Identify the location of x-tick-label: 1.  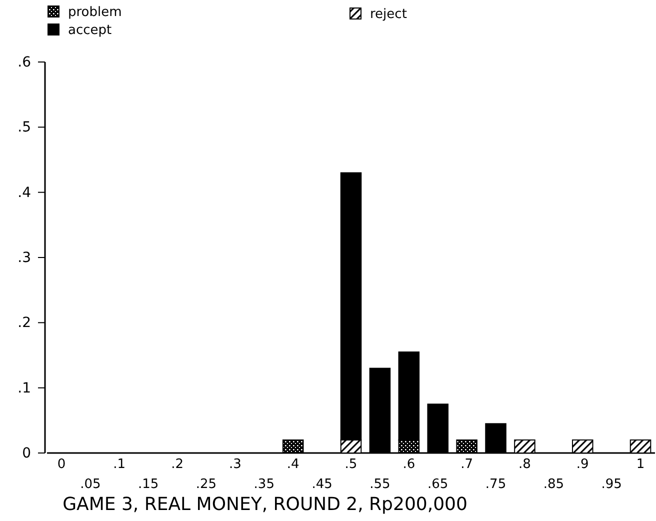
(640, 464).